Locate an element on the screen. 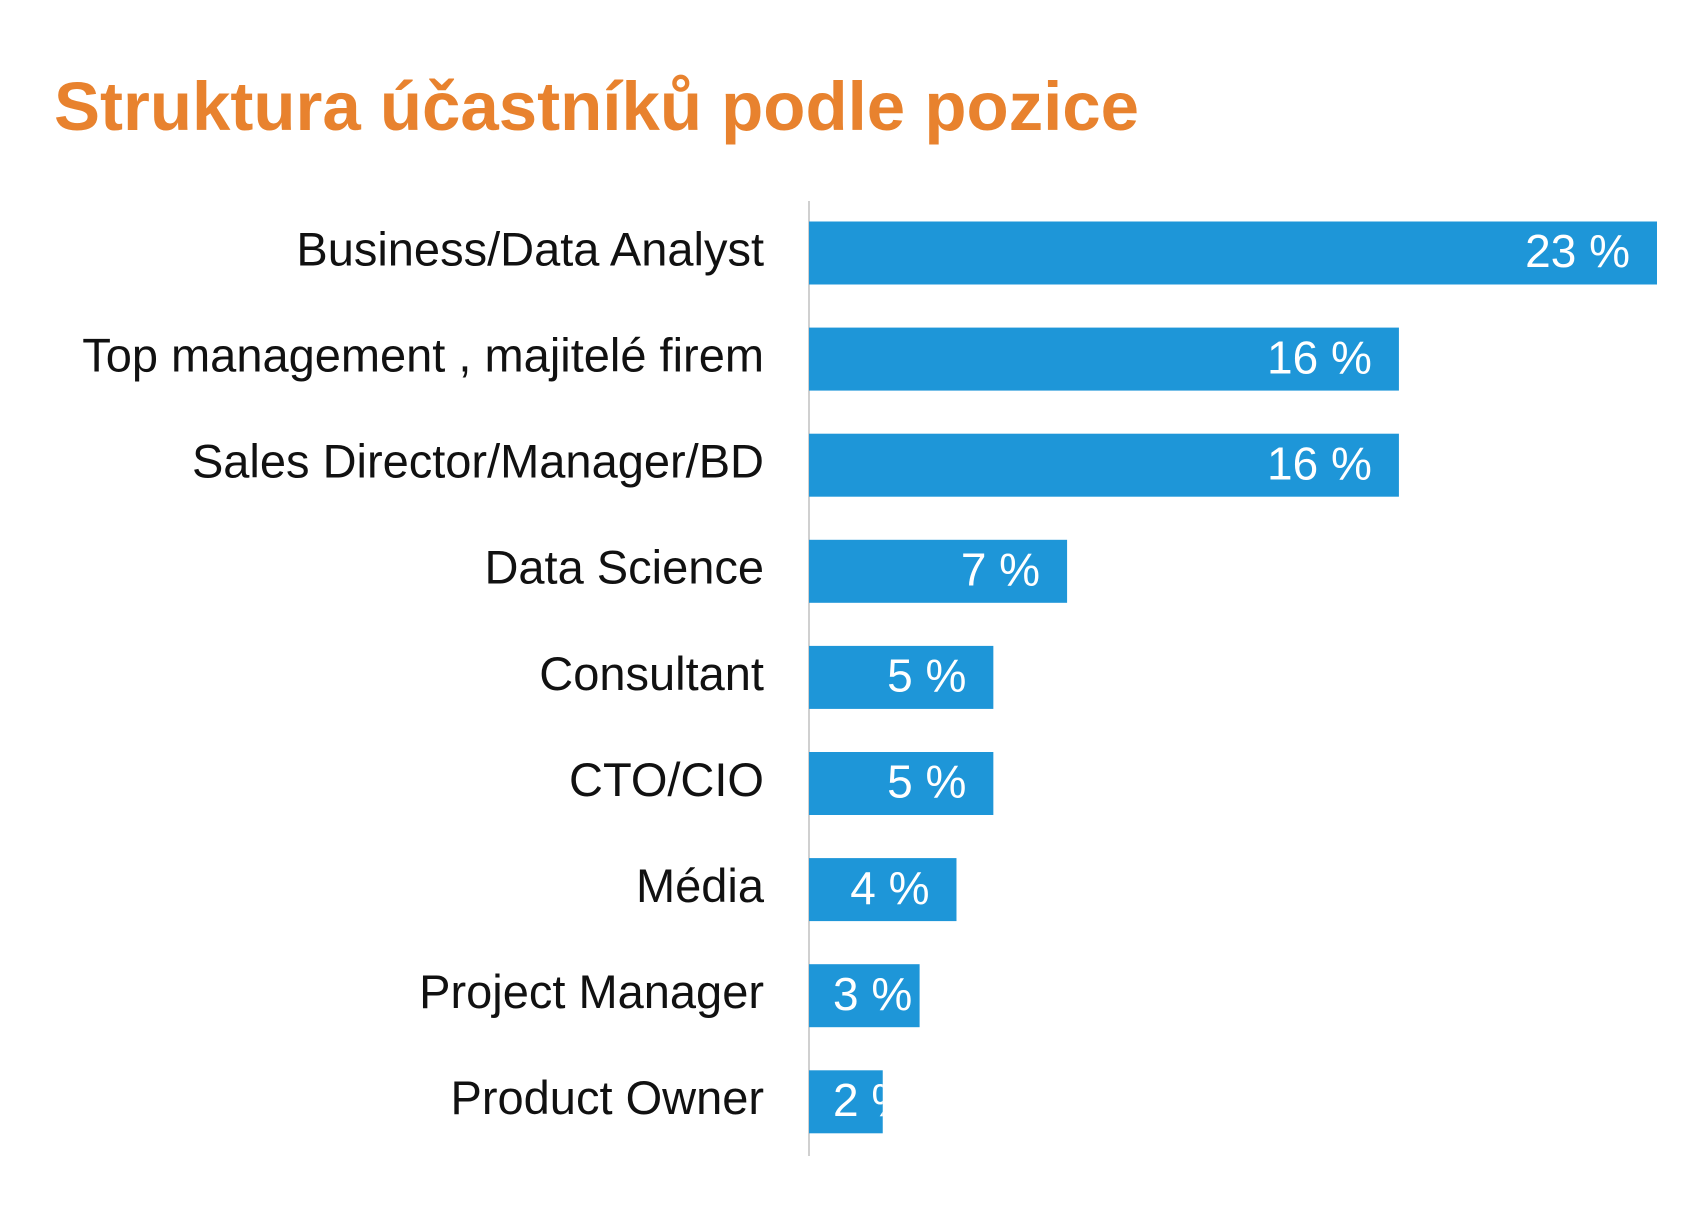  category-label: Business/Data Analyst is located at coordinates (530, 248).